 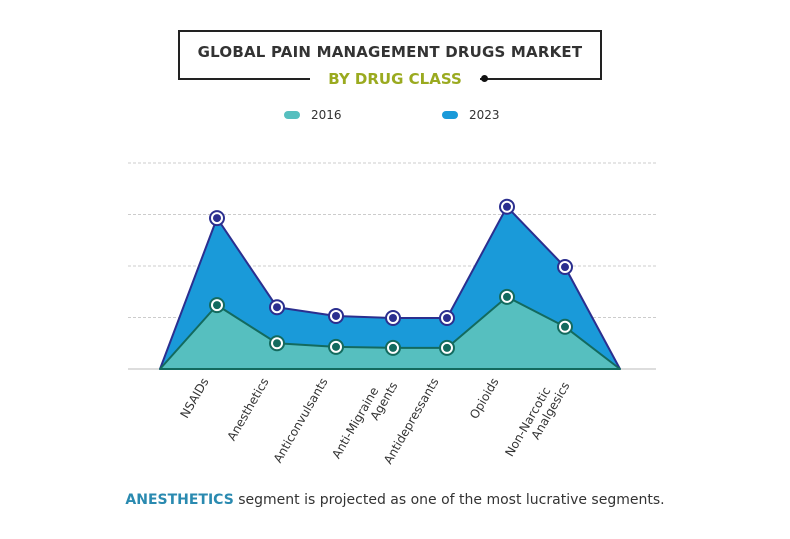 I want to click on x-tick-label: NSAIDs, so click(x=194, y=398).